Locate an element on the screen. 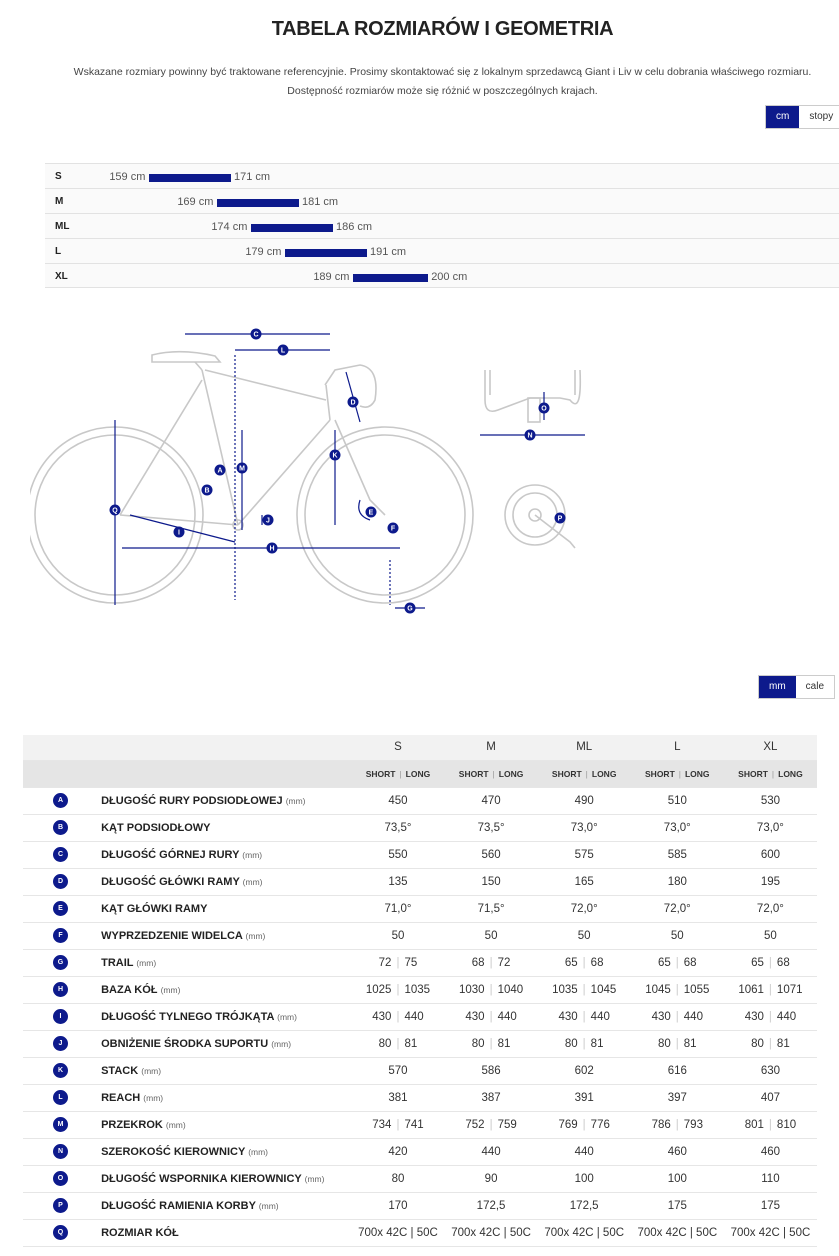 This screenshot has height=1256, width=839. measurement-label: Trail is located at coordinates (117, 962).